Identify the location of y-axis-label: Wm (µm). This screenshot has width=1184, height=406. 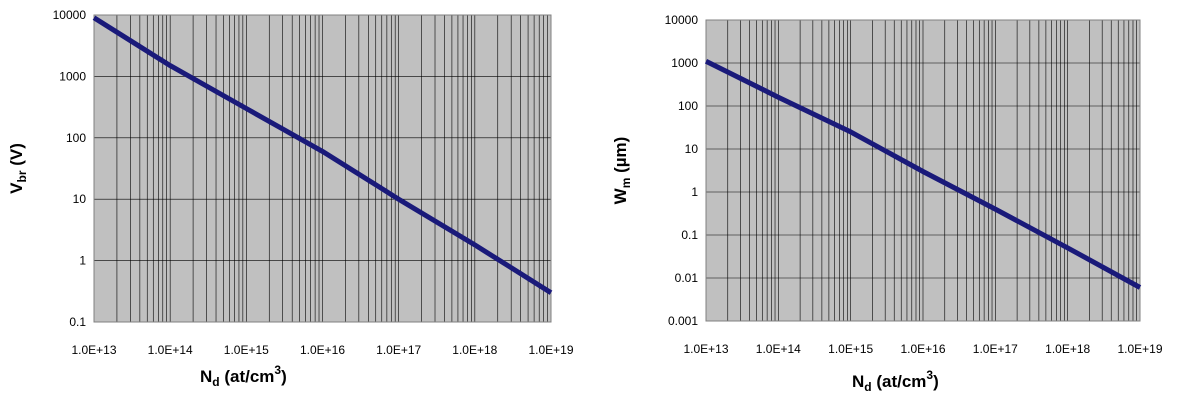
(622, 171).